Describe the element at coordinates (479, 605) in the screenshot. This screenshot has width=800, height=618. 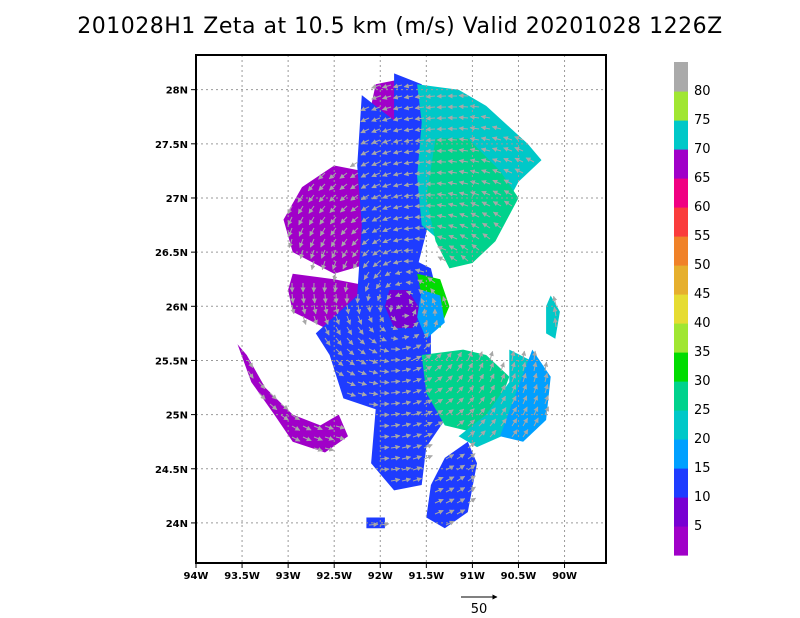
I see `reference-vector: 50` at that location.